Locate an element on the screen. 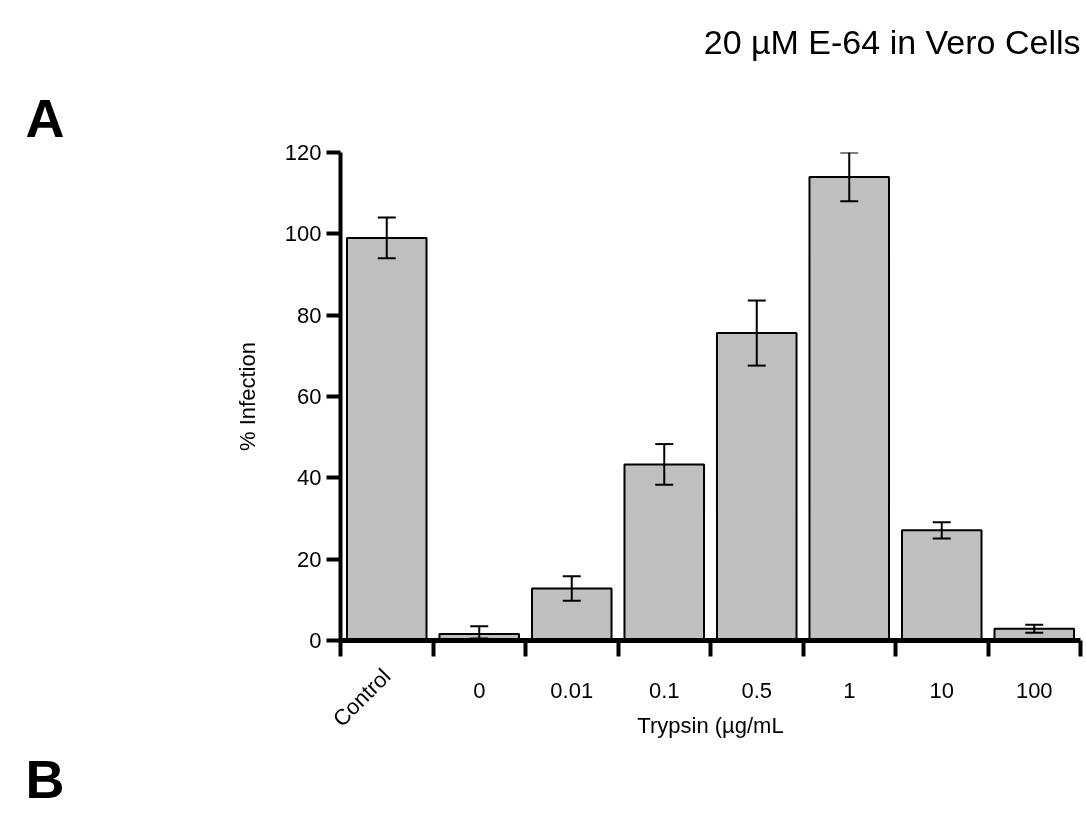 The height and width of the screenshot is (813, 1086). x-tick-label: 0.5 is located at coordinates (757, 690).